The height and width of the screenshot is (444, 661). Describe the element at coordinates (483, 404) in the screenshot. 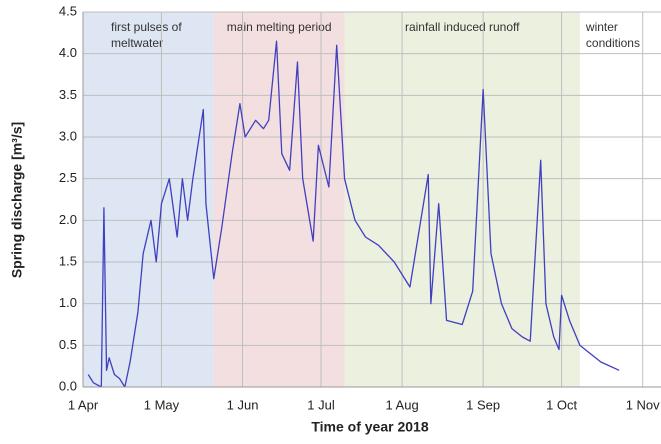

I see `x-tick-label: 1 Sep` at that location.